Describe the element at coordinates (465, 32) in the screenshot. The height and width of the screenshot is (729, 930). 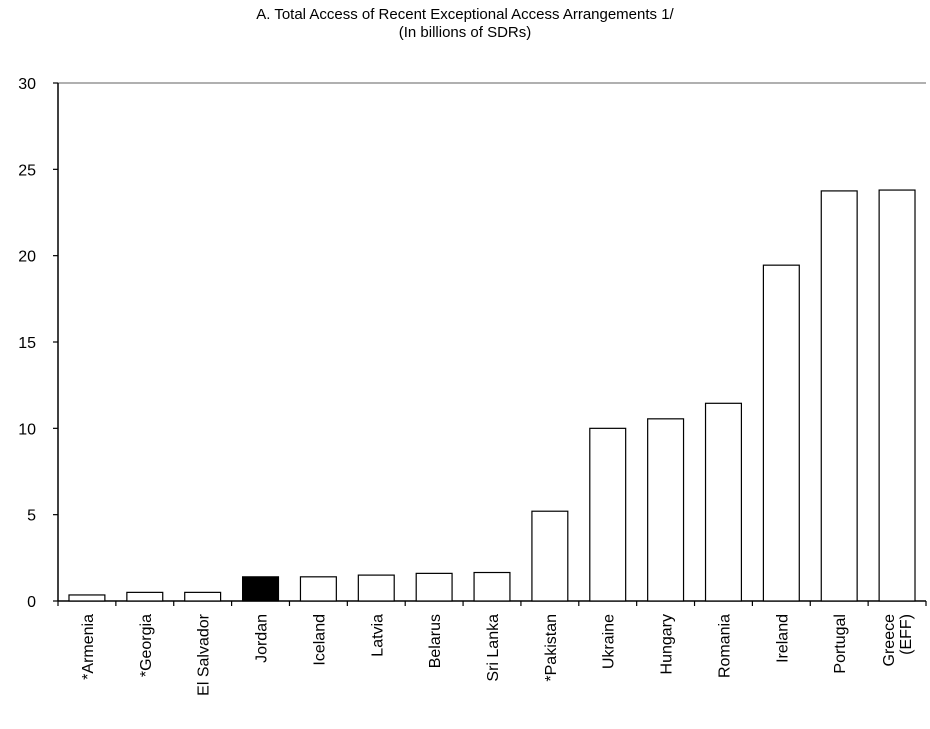
I see `chart-subtitle: (In billions of SDRs)` at that location.